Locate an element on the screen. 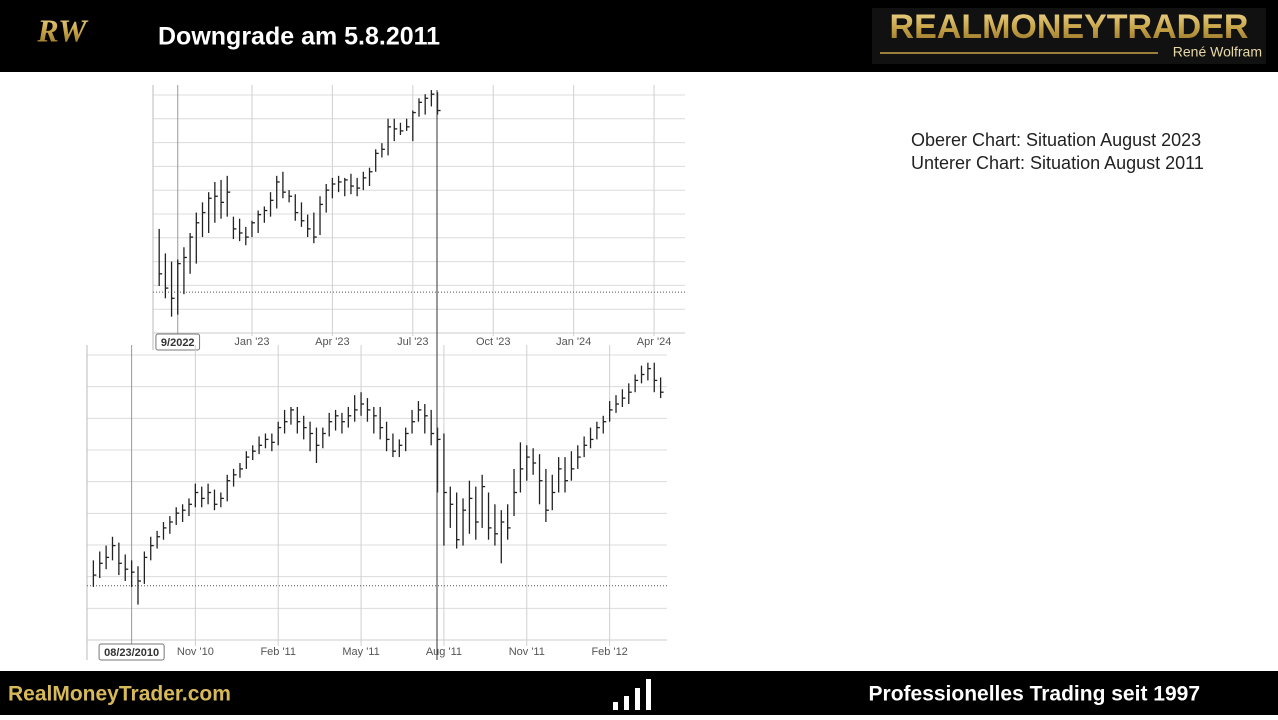 This screenshot has width=1278, height=720. cursor-label: 08/23/2010 is located at coordinates (131, 653).